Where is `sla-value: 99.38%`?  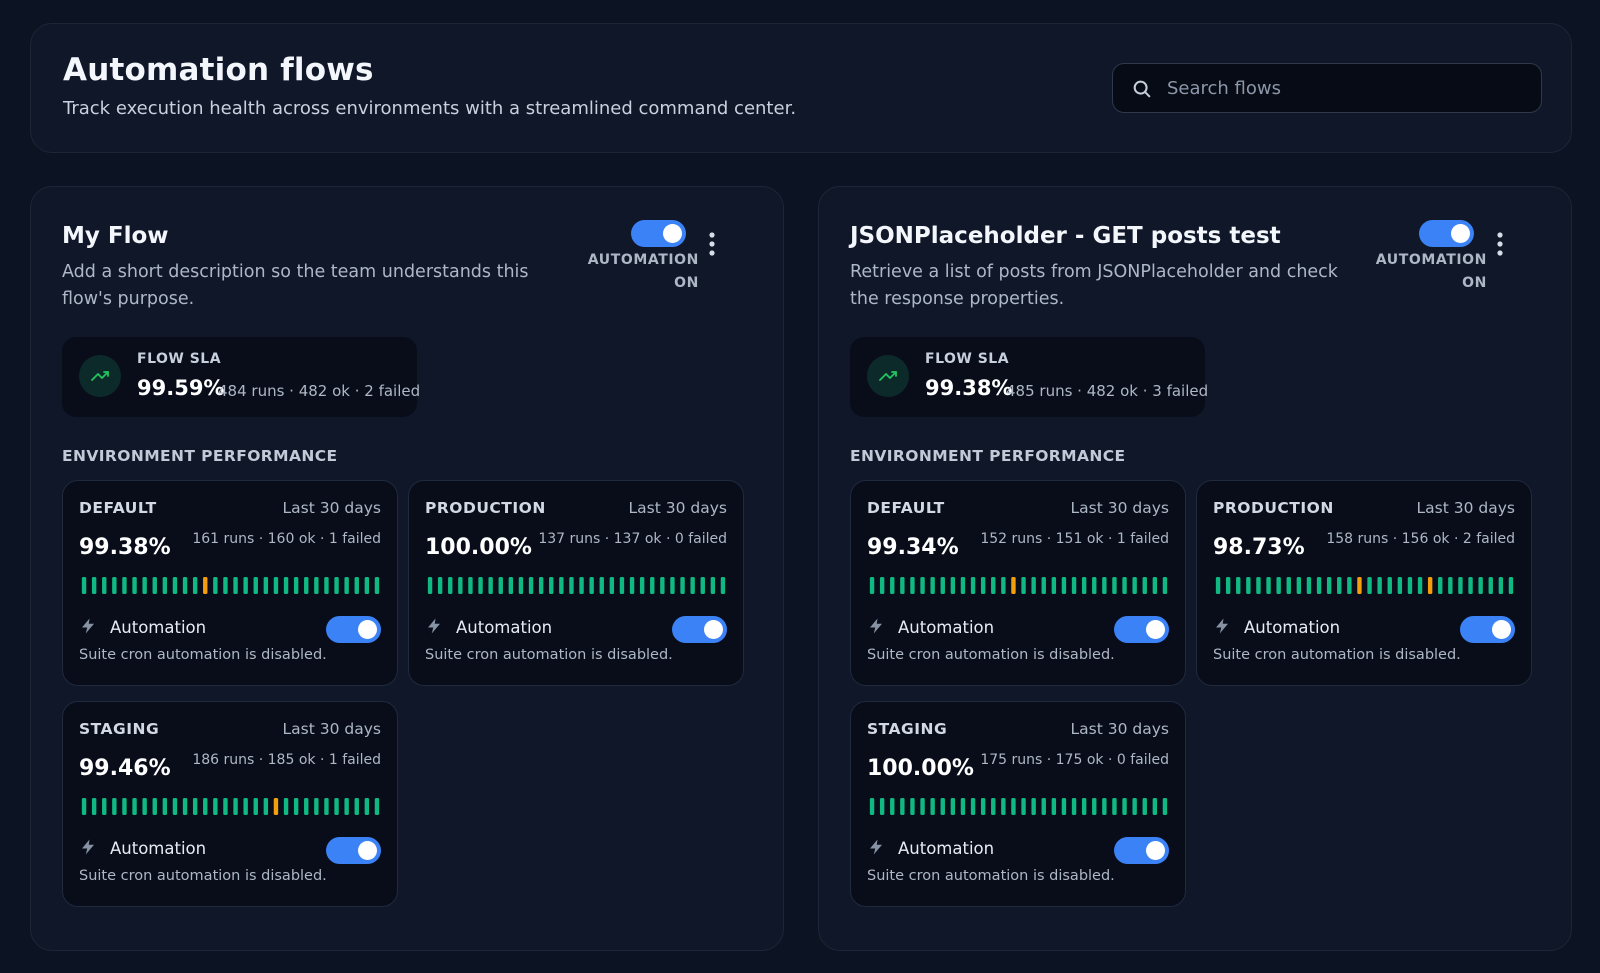 sla-value: 99.38% is located at coordinates (969, 388).